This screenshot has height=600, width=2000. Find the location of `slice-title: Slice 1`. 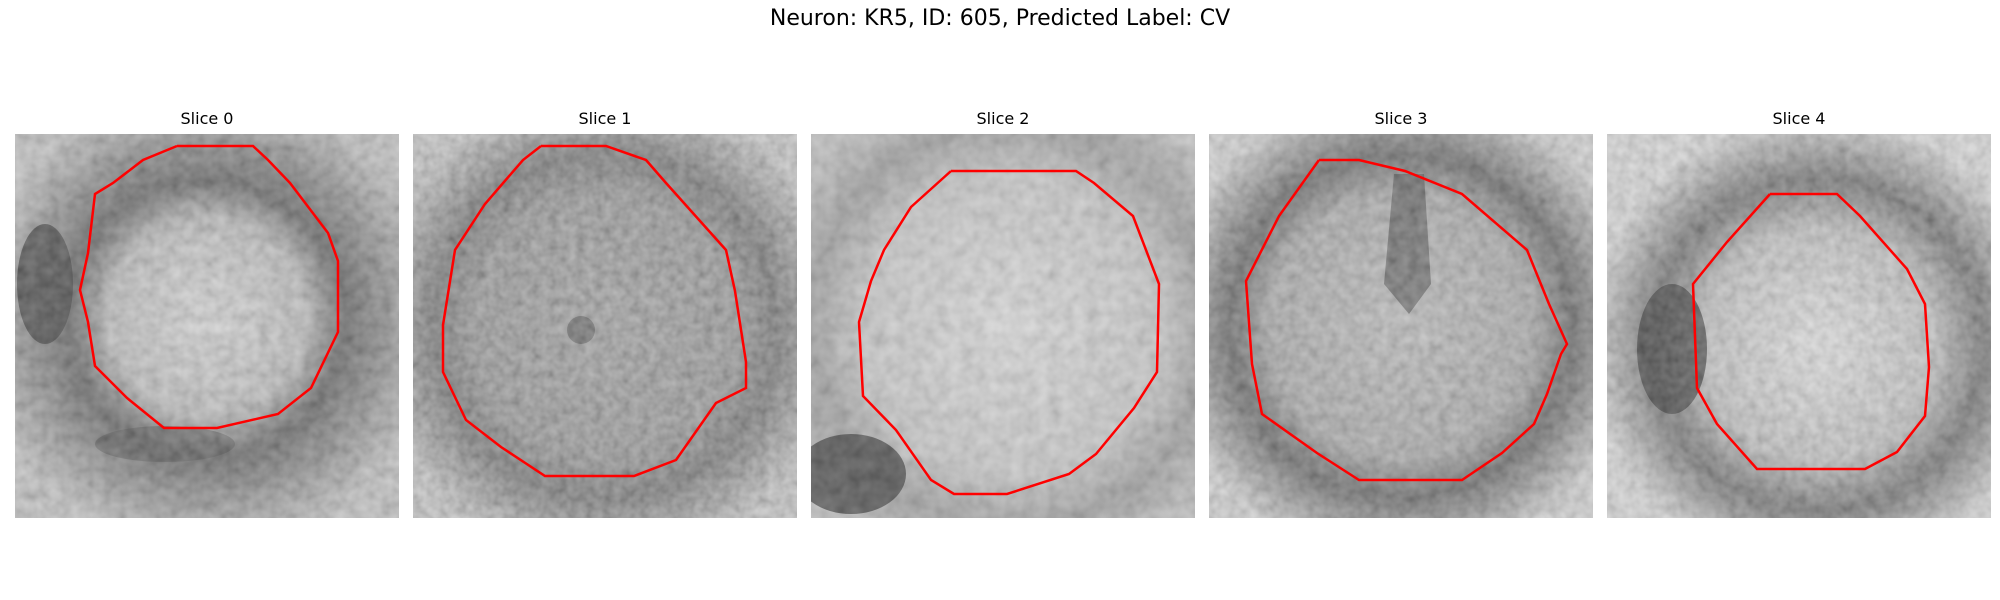

slice-title: Slice 1 is located at coordinates (605, 118).